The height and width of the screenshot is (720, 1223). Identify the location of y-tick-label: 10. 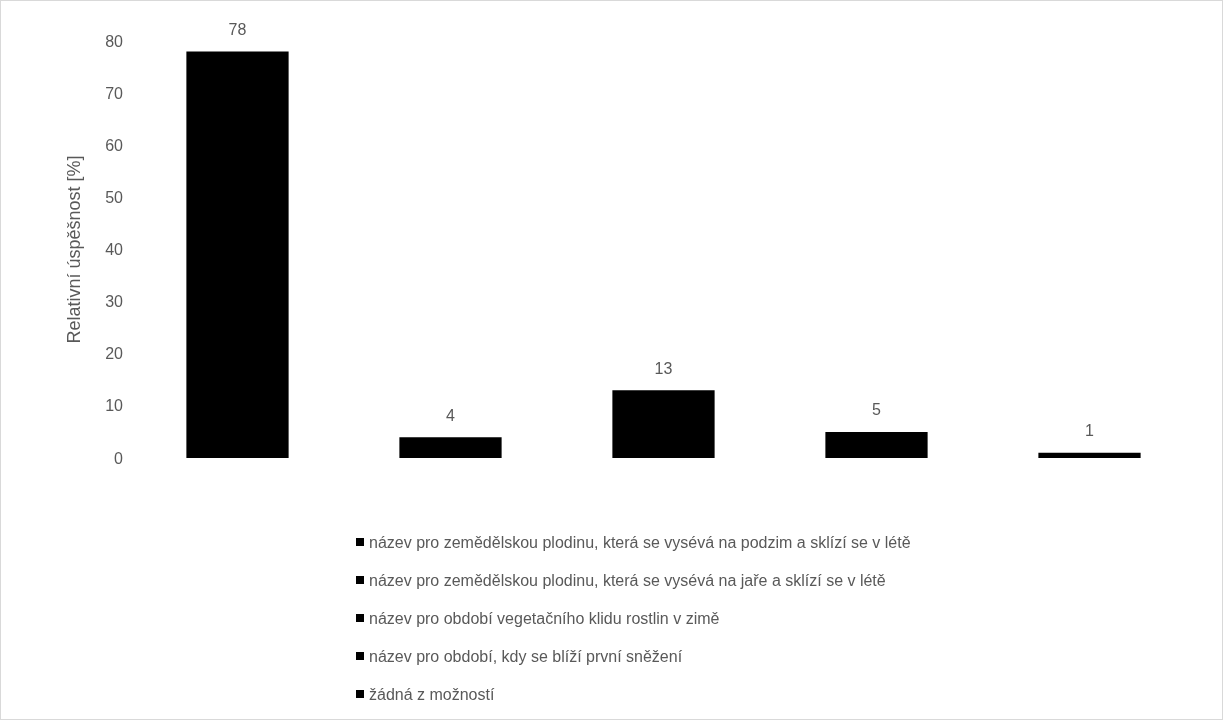
(114, 406).